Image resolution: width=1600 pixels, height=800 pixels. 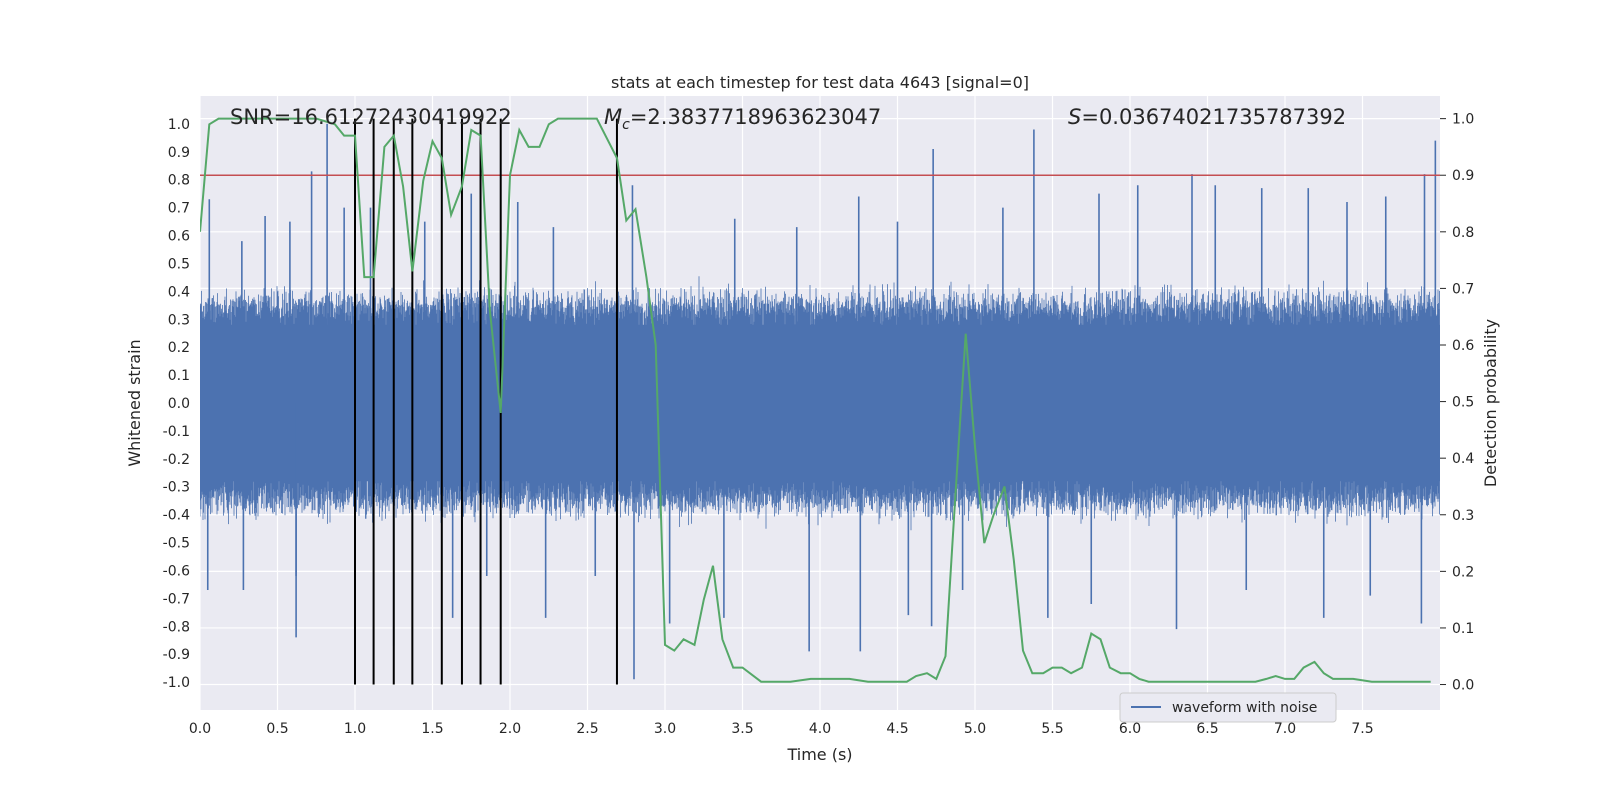 What do you see at coordinates (1463, 572) in the screenshot?
I see `y2-tick-8: 0.2` at bounding box center [1463, 572].